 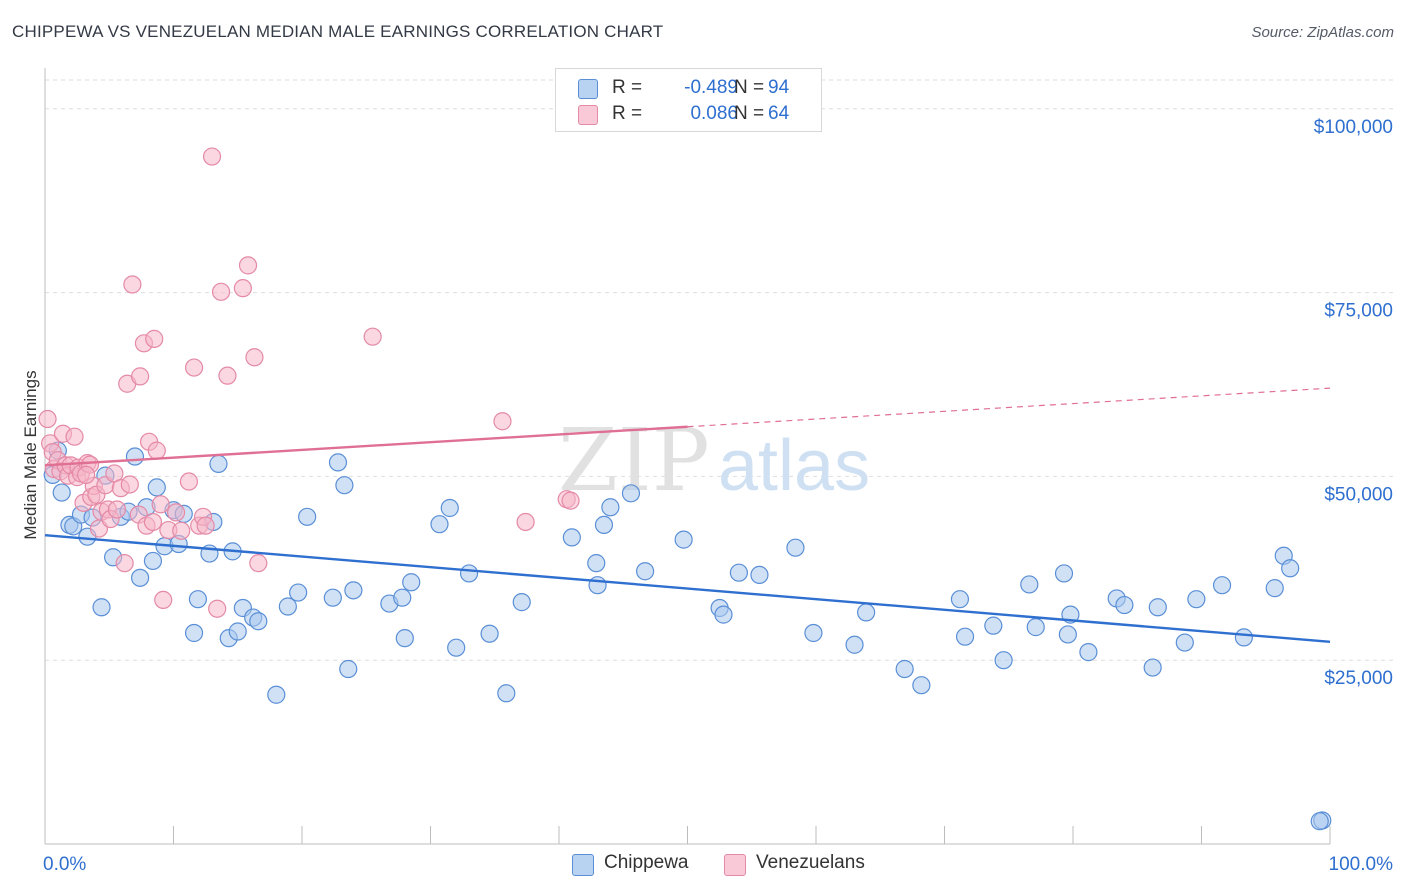 I want to click on y-tick-label: $25,000, so click(x=1358, y=678).